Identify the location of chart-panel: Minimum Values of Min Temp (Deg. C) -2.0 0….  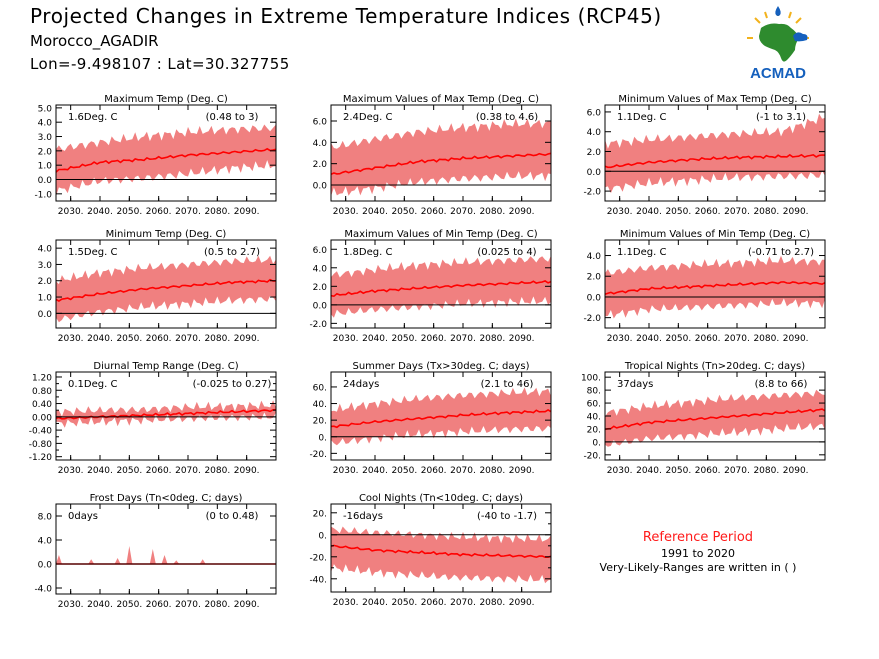
(704, 286).